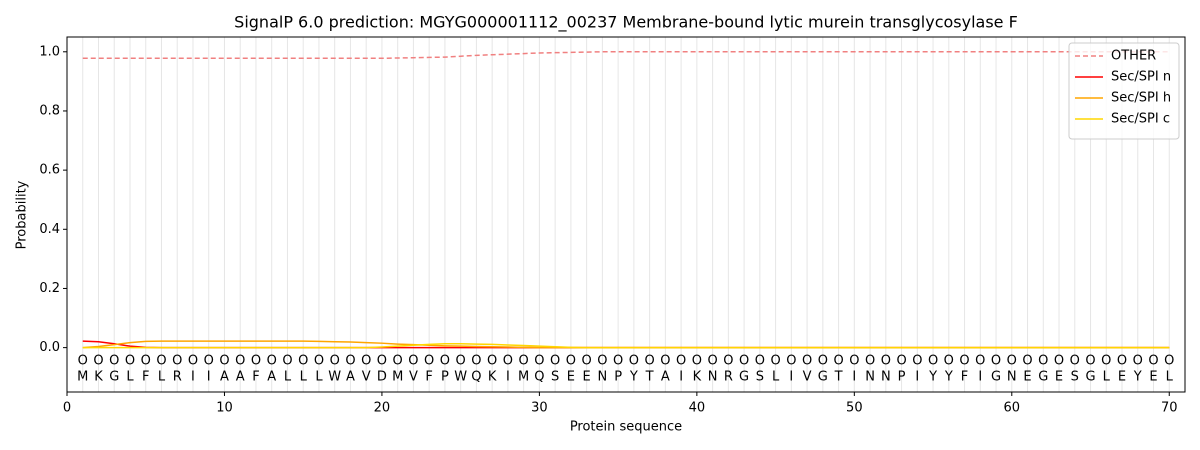 This screenshot has width=1200, height=450. Describe the element at coordinates (539, 377) in the screenshot. I see `residue-label: Q` at that location.